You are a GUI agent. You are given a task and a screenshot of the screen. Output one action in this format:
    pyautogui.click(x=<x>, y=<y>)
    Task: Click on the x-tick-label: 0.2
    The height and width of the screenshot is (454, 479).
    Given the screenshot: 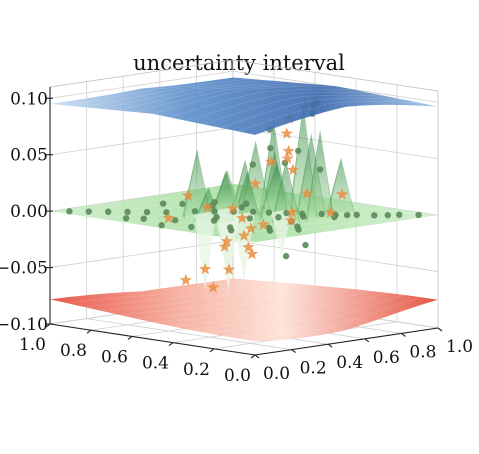 What is the action you would take?
    pyautogui.click(x=313, y=369)
    